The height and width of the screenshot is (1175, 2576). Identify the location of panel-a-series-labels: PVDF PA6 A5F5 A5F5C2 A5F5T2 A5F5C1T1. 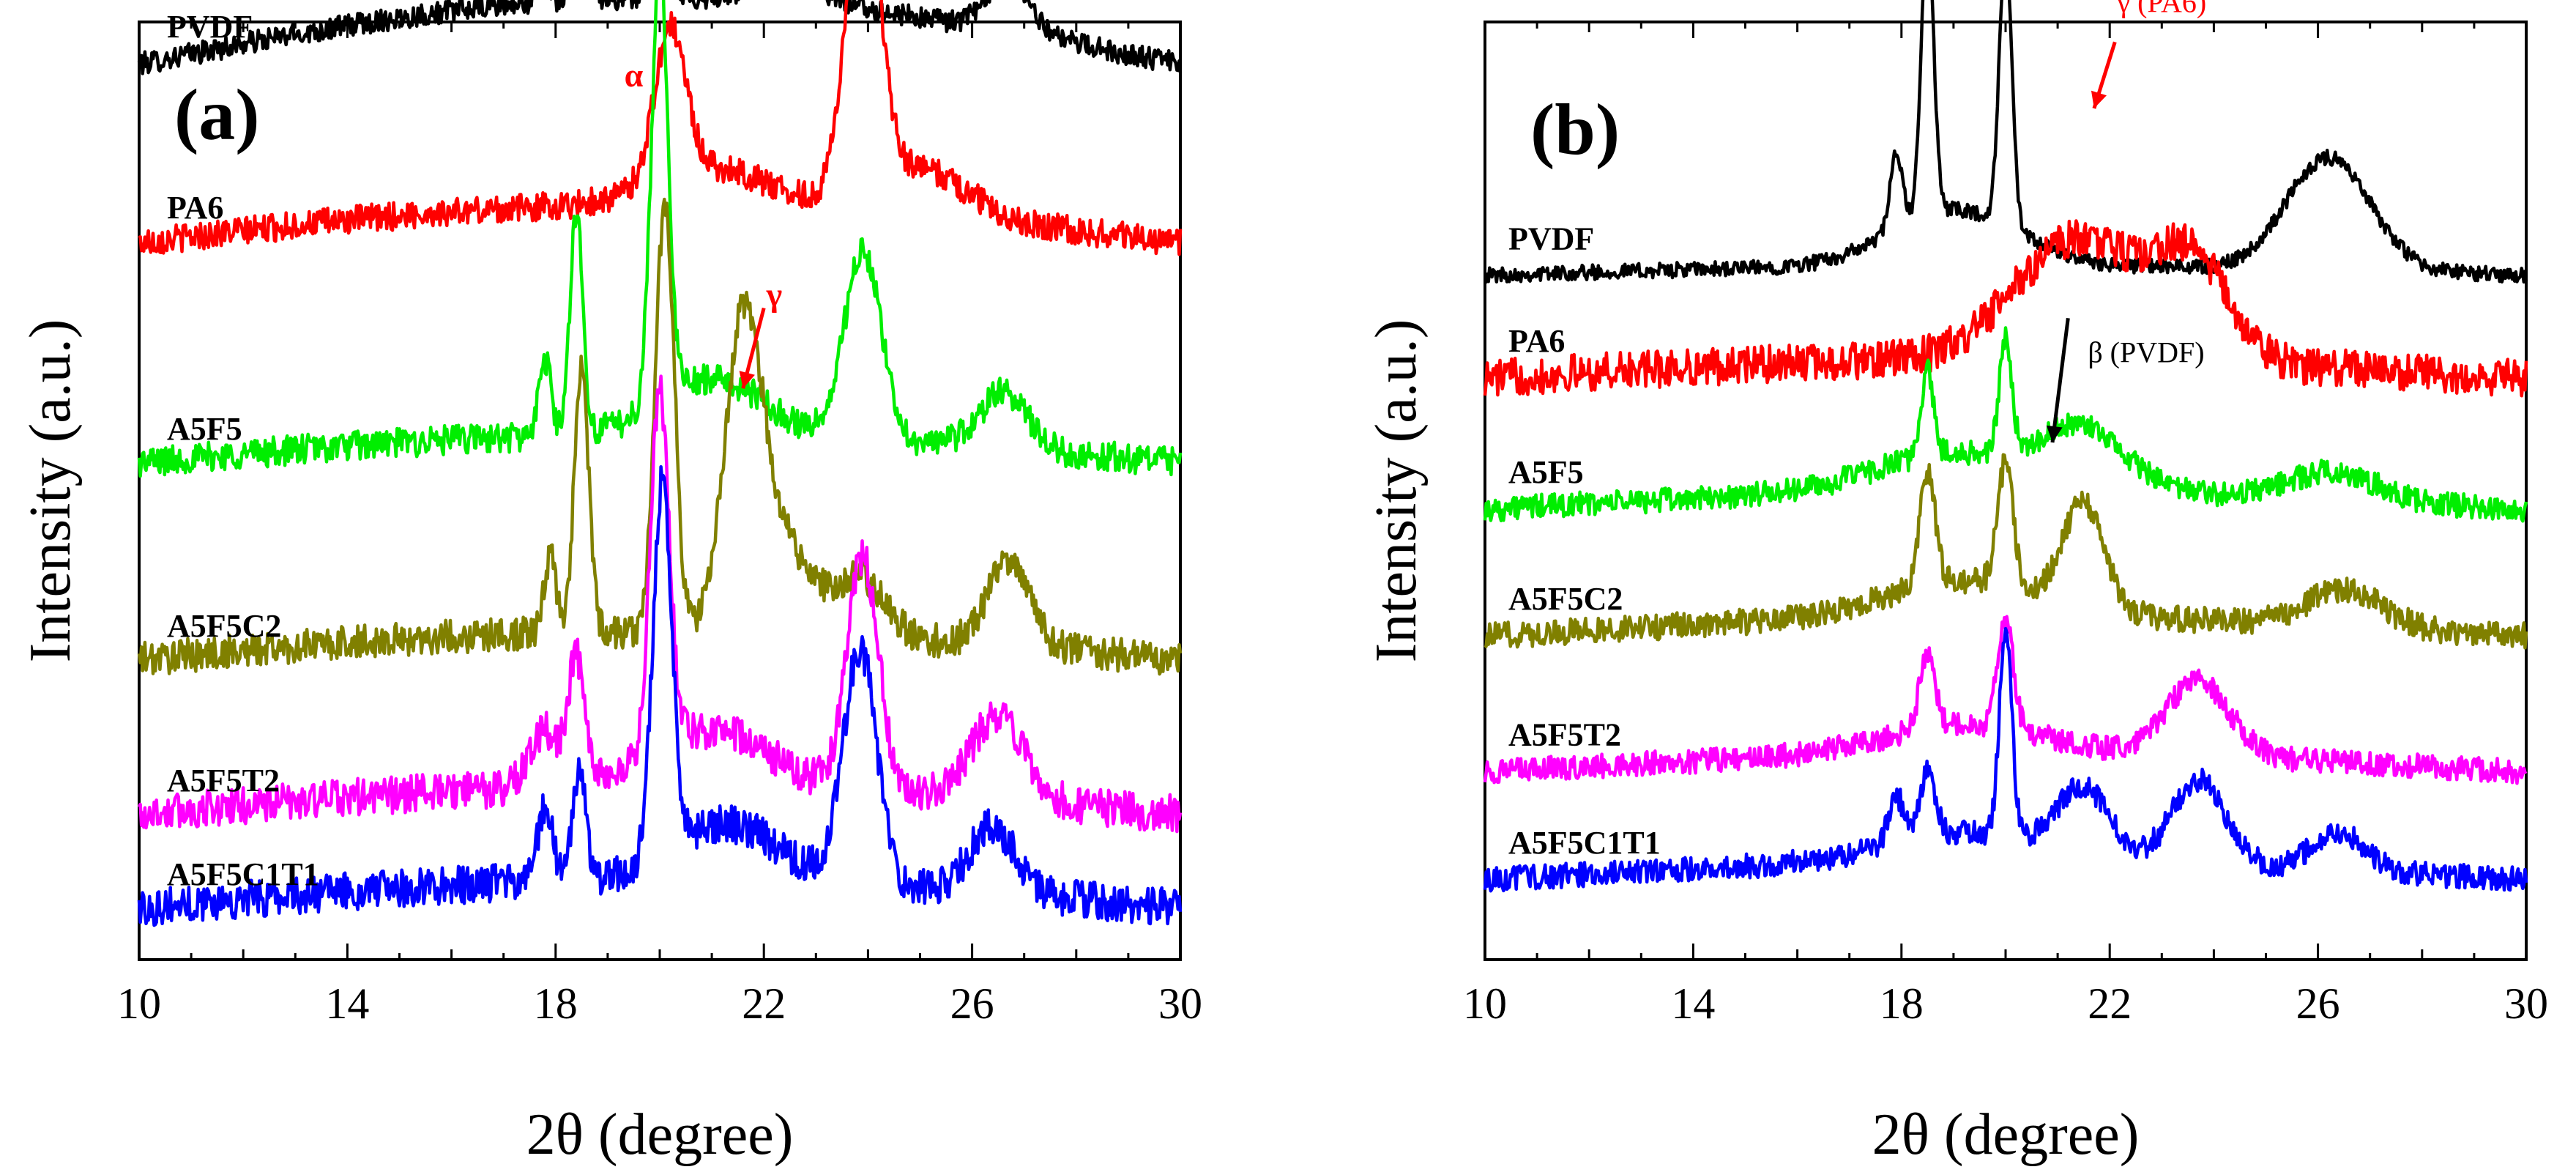
(243, 450).